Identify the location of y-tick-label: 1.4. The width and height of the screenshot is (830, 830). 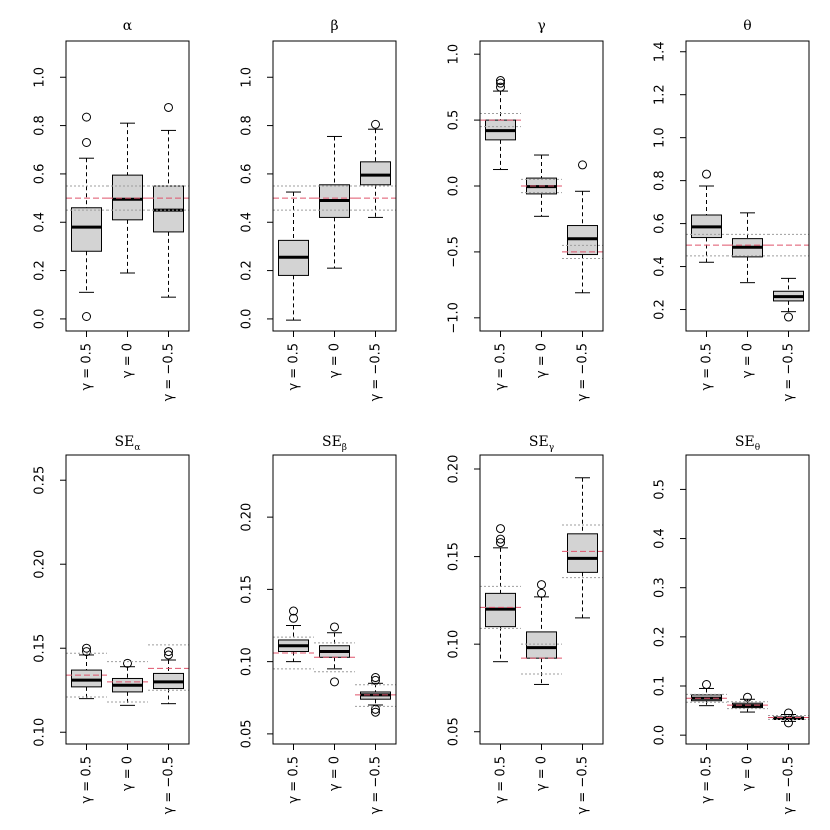
(660, 51).